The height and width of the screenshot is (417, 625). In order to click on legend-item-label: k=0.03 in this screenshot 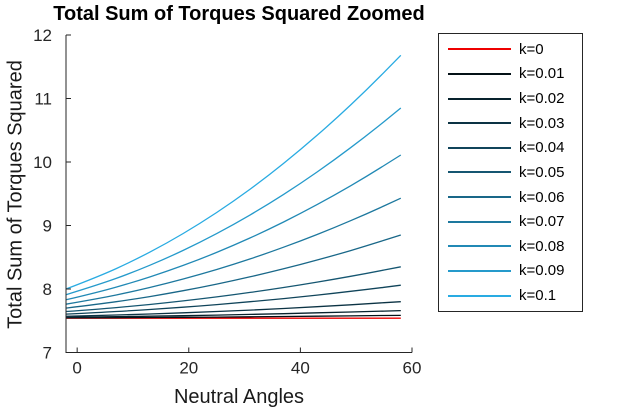, I will do `click(542, 123)`.